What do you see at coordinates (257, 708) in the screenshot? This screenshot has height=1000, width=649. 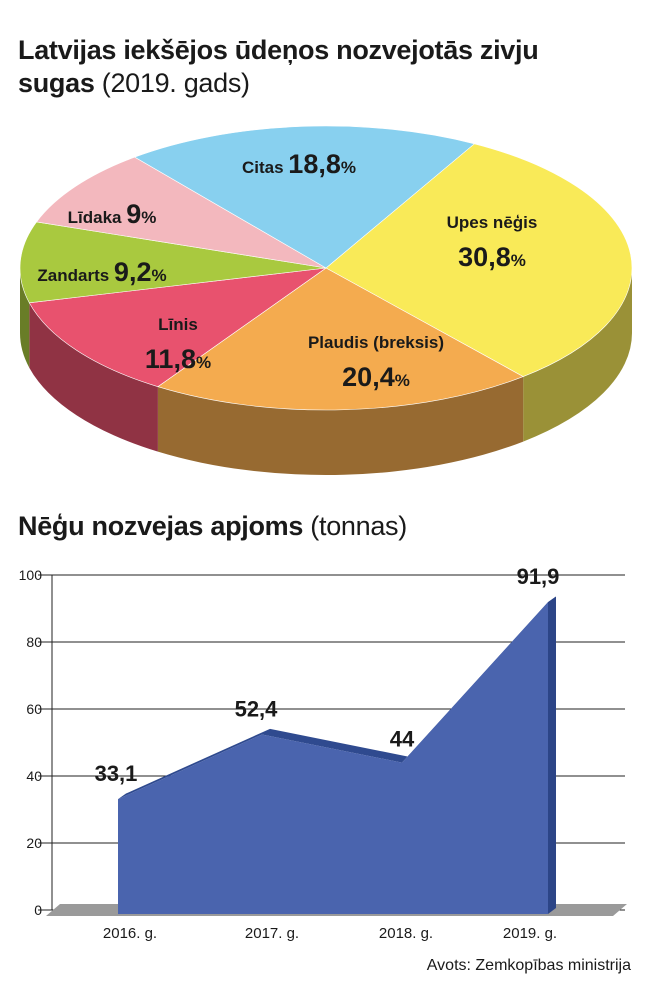 I see `area-value-label: 52,4` at bounding box center [257, 708].